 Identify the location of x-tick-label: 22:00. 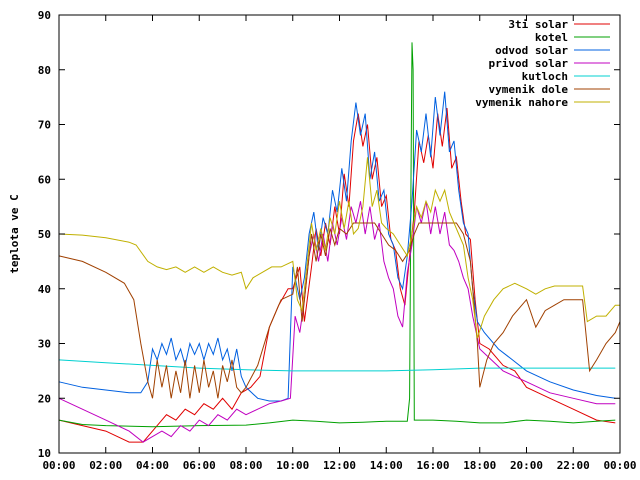
(573, 465).